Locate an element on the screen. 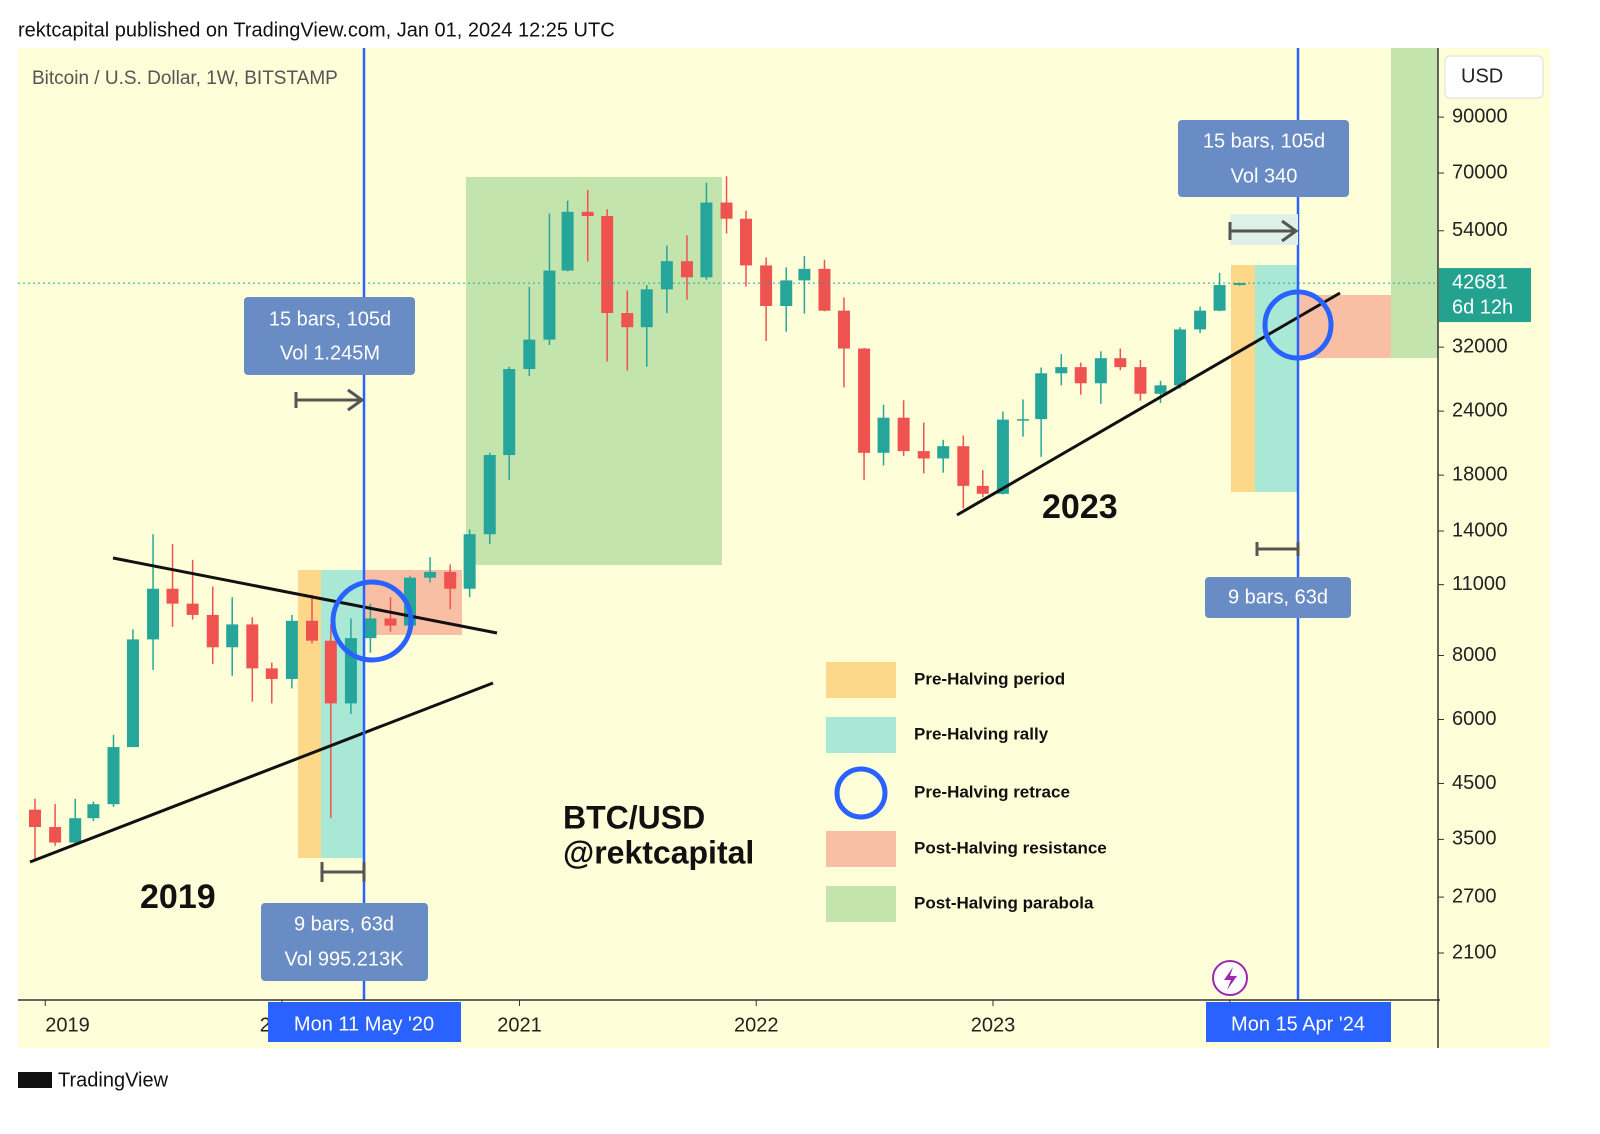  symbol-title: Bitcoin / U.S. Dollar, 1W, BITSTAMP is located at coordinates (185, 78).